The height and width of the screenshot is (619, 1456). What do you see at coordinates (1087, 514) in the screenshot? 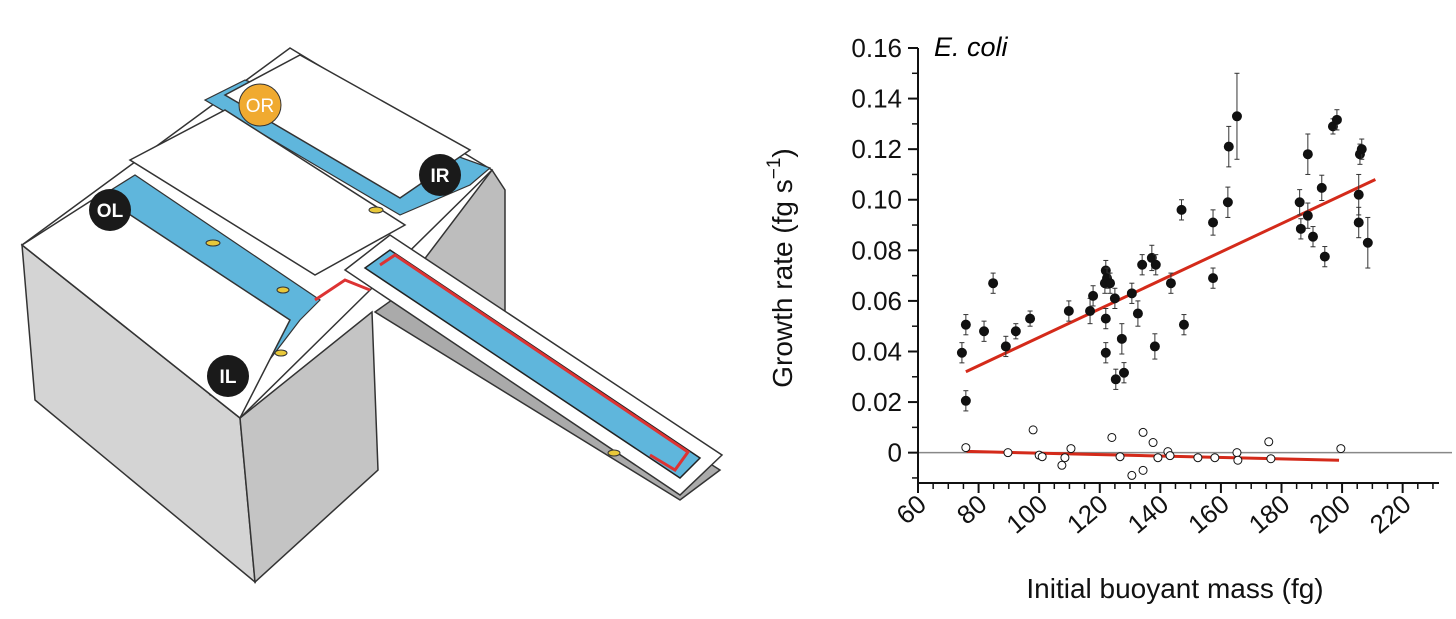
I see `x-tick-label: 120` at bounding box center [1087, 514].